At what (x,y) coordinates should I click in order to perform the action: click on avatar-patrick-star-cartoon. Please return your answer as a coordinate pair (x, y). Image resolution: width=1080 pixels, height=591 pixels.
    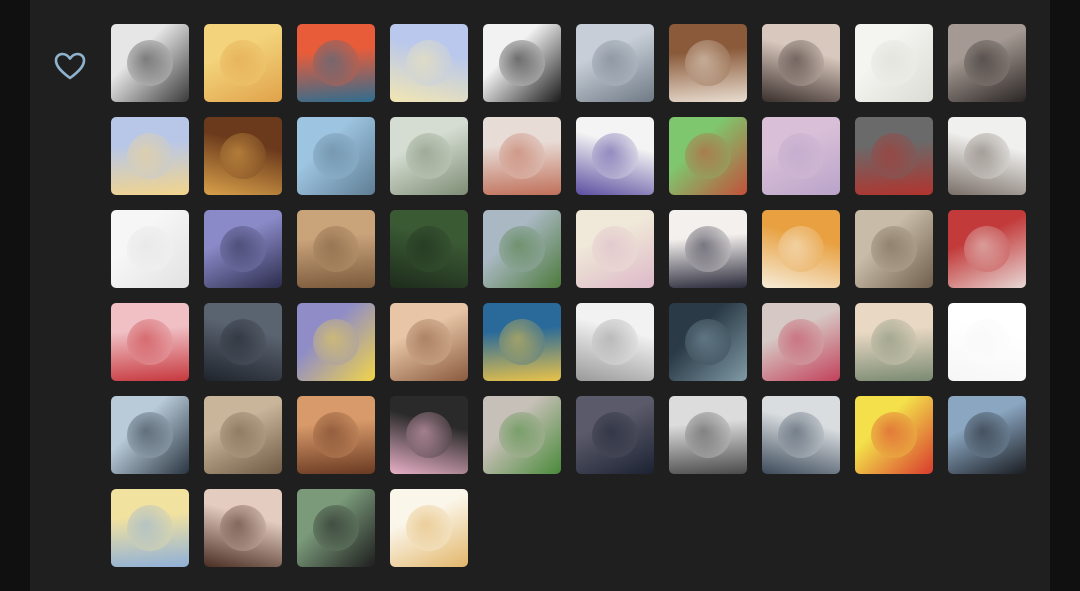
    Looking at the image, I should click on (336, 63).